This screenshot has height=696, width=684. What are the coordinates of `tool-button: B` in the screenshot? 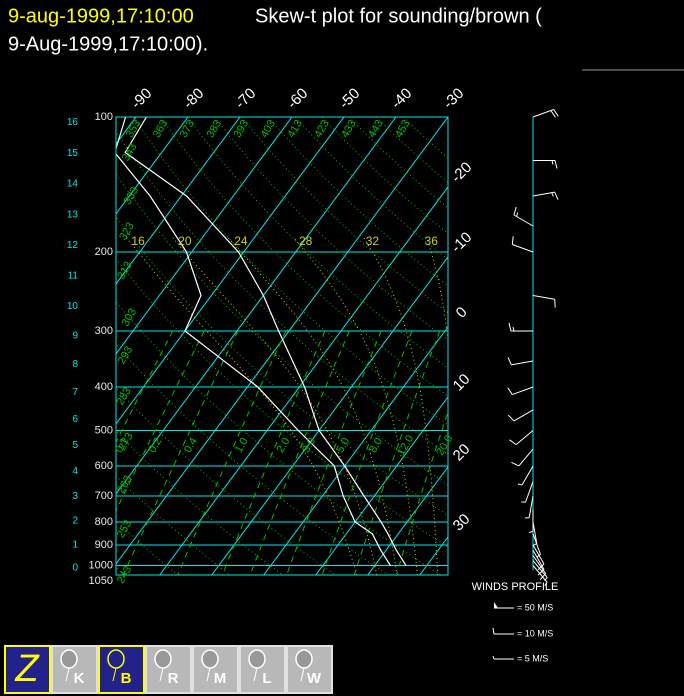 It's located at (121, 669).